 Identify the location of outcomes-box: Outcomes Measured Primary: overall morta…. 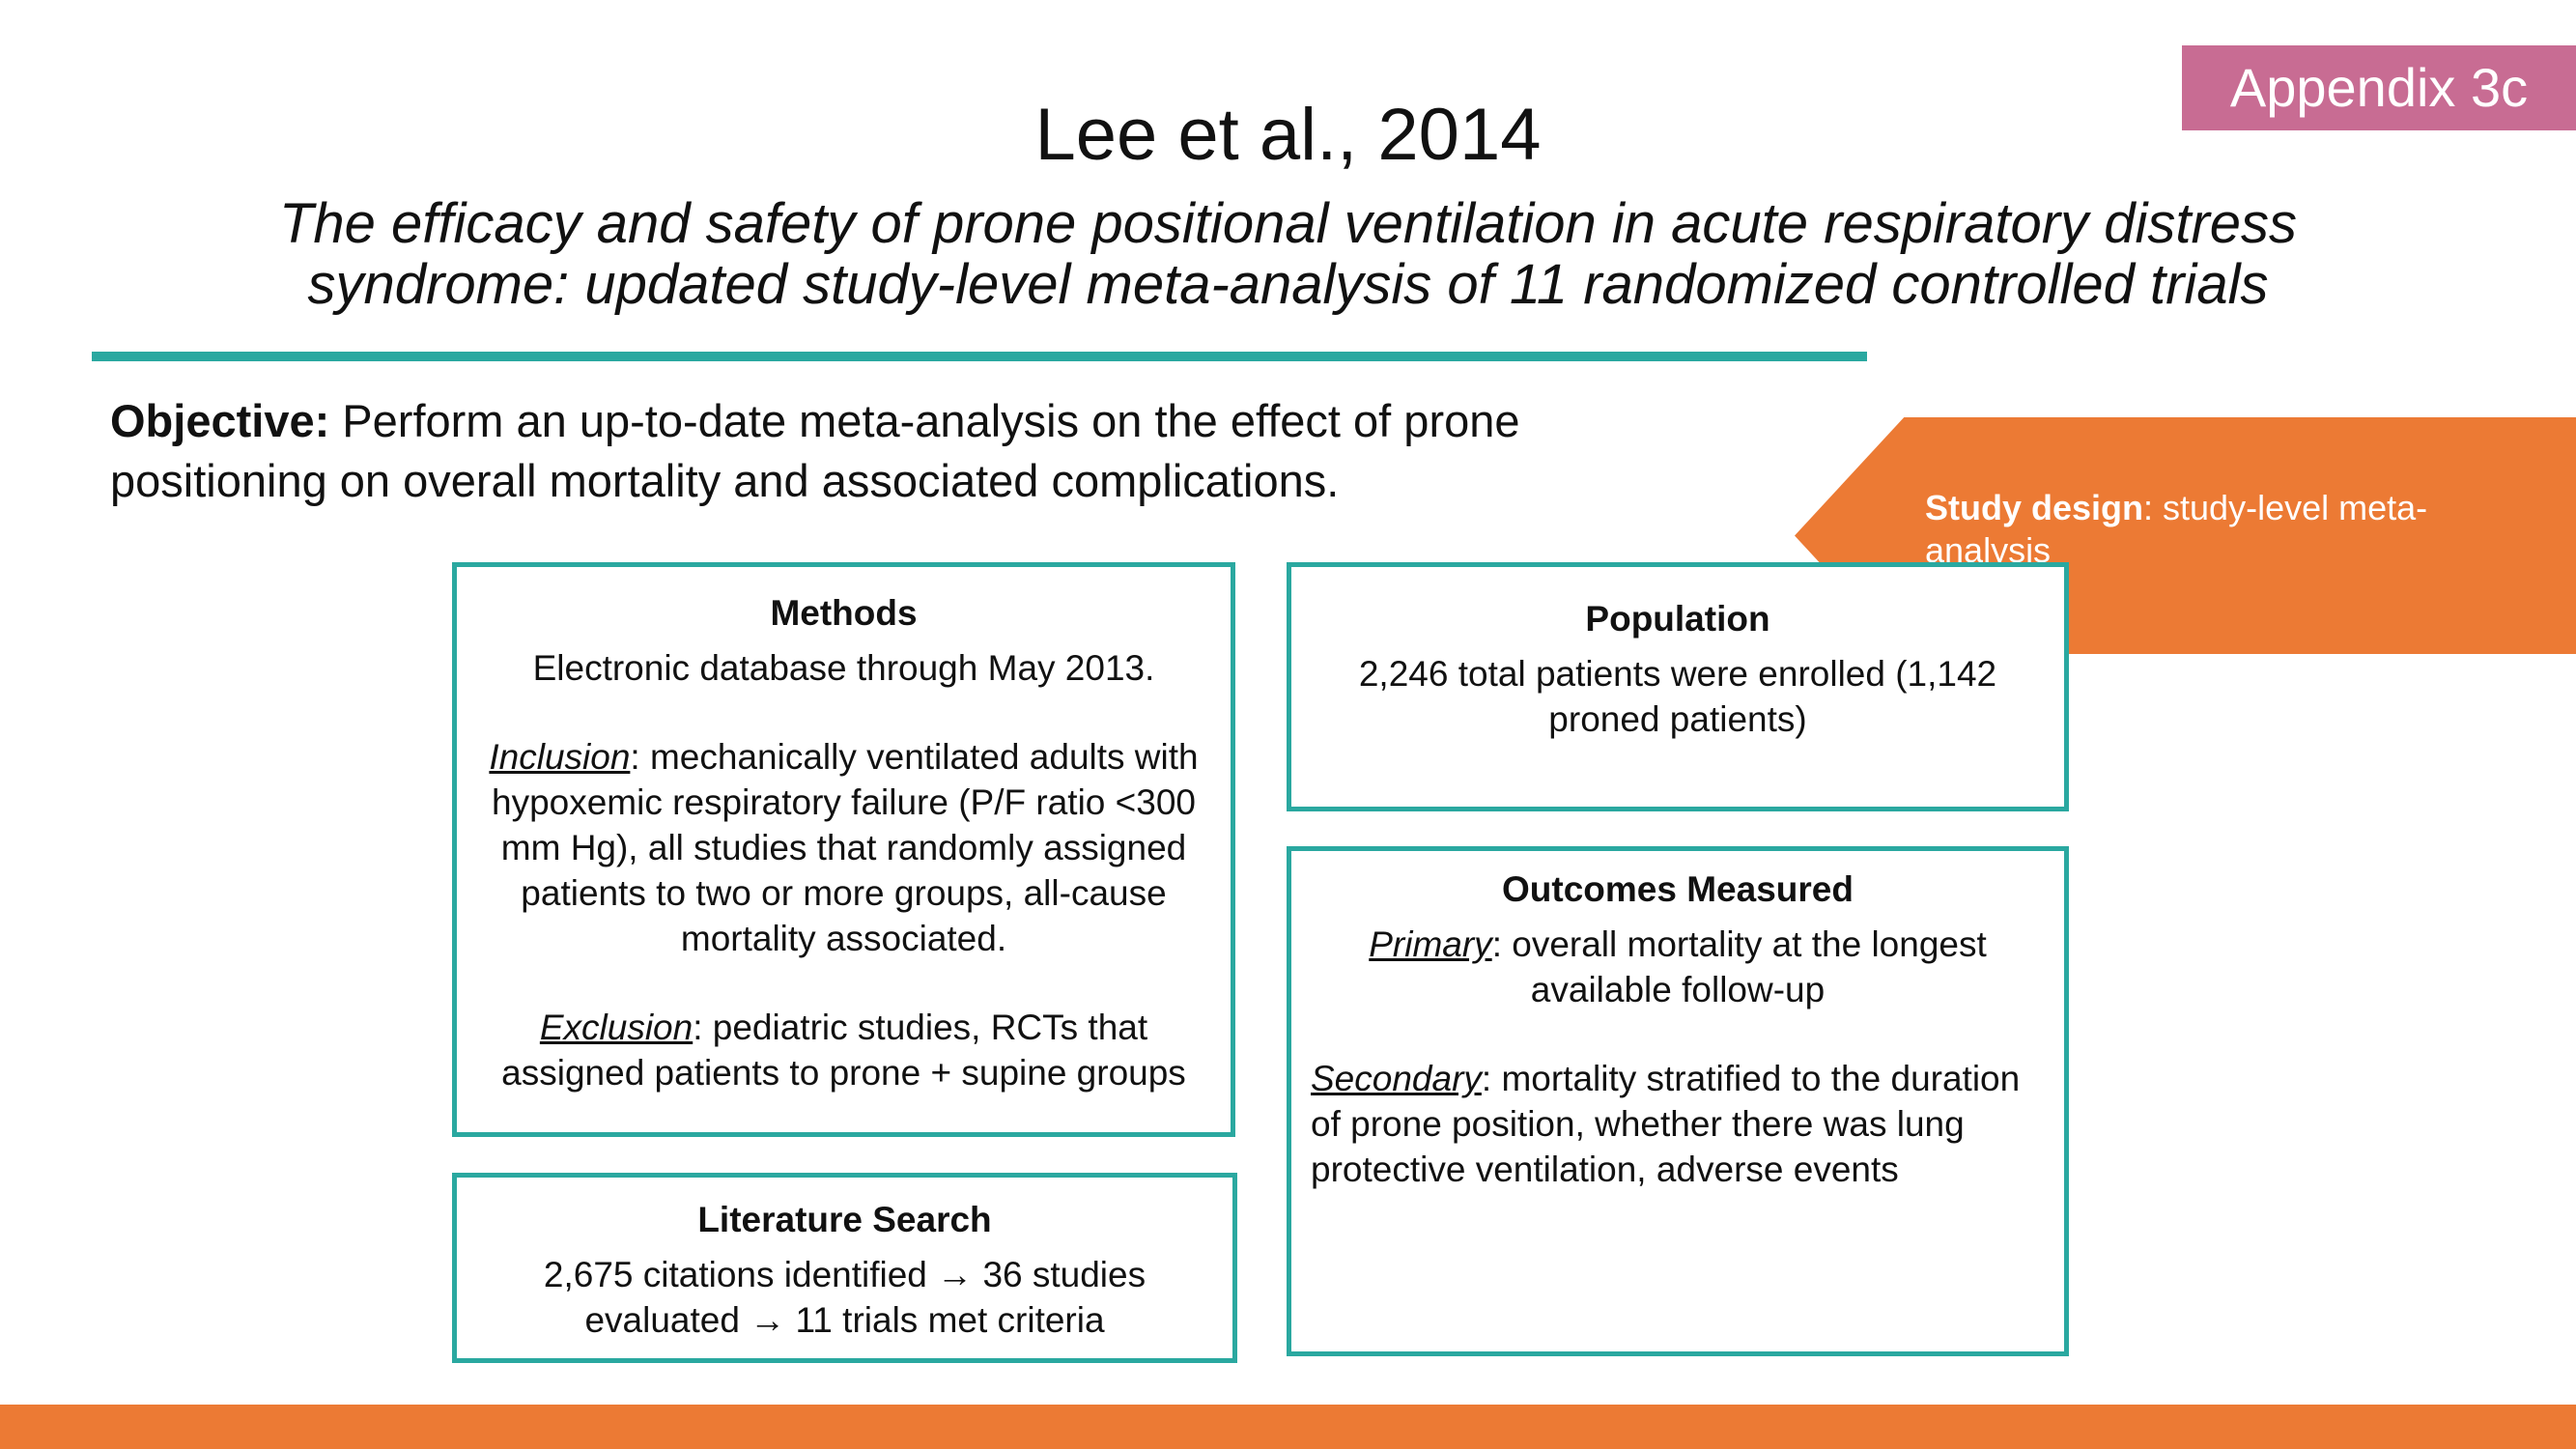
(1678, 1101).